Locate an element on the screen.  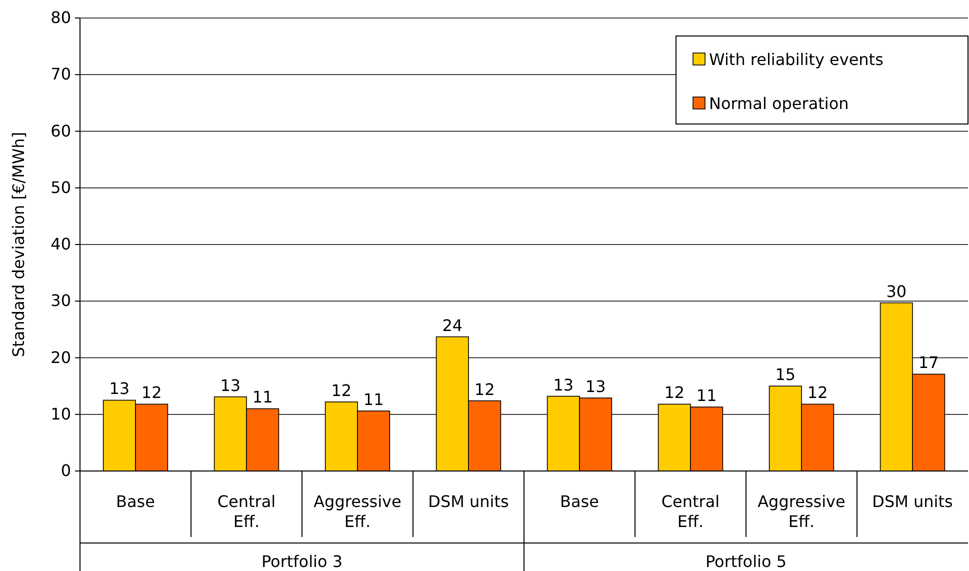
text: Portfolio 3 is located at coordinates (302, 561).